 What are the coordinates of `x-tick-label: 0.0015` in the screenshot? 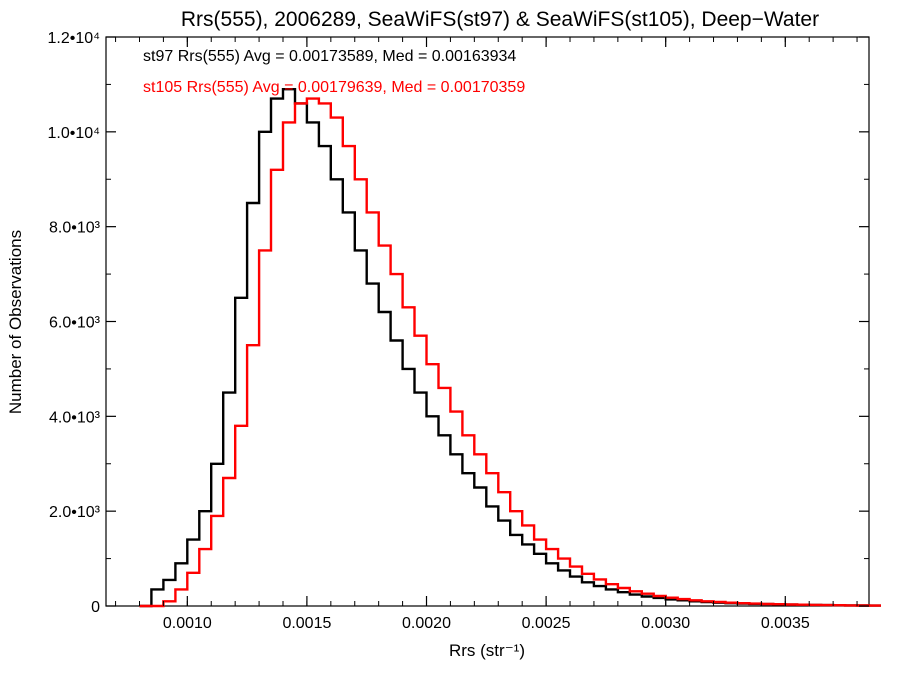 It's located at (306, 623).